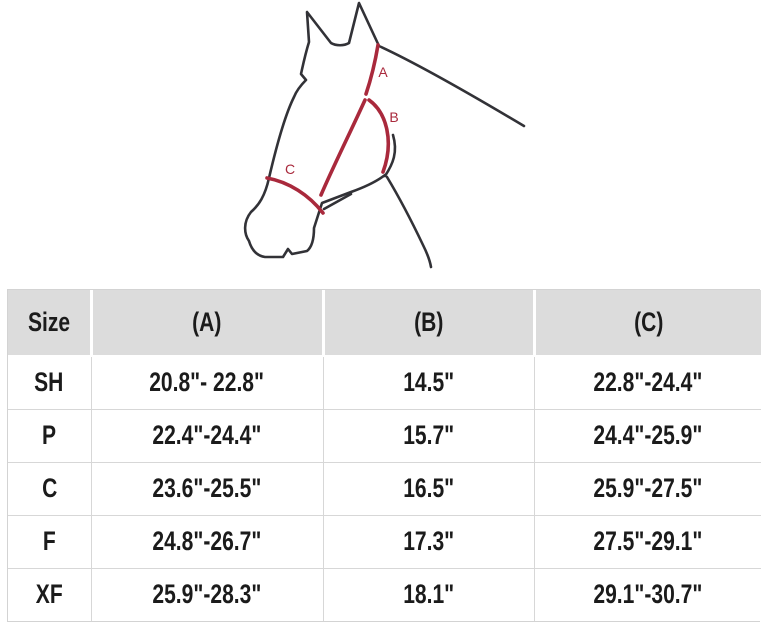  I want to click on col-c-value: 25.9"-27.5", so click(648, 488).